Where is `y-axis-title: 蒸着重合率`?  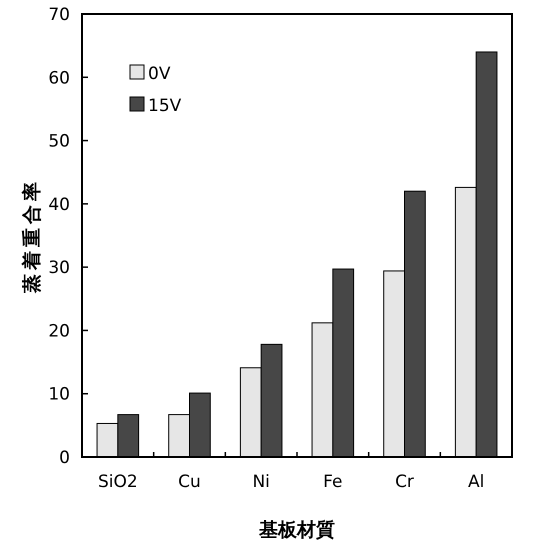 y-axis-title: 蒸着重合率 is located at coordinates (32, 236).